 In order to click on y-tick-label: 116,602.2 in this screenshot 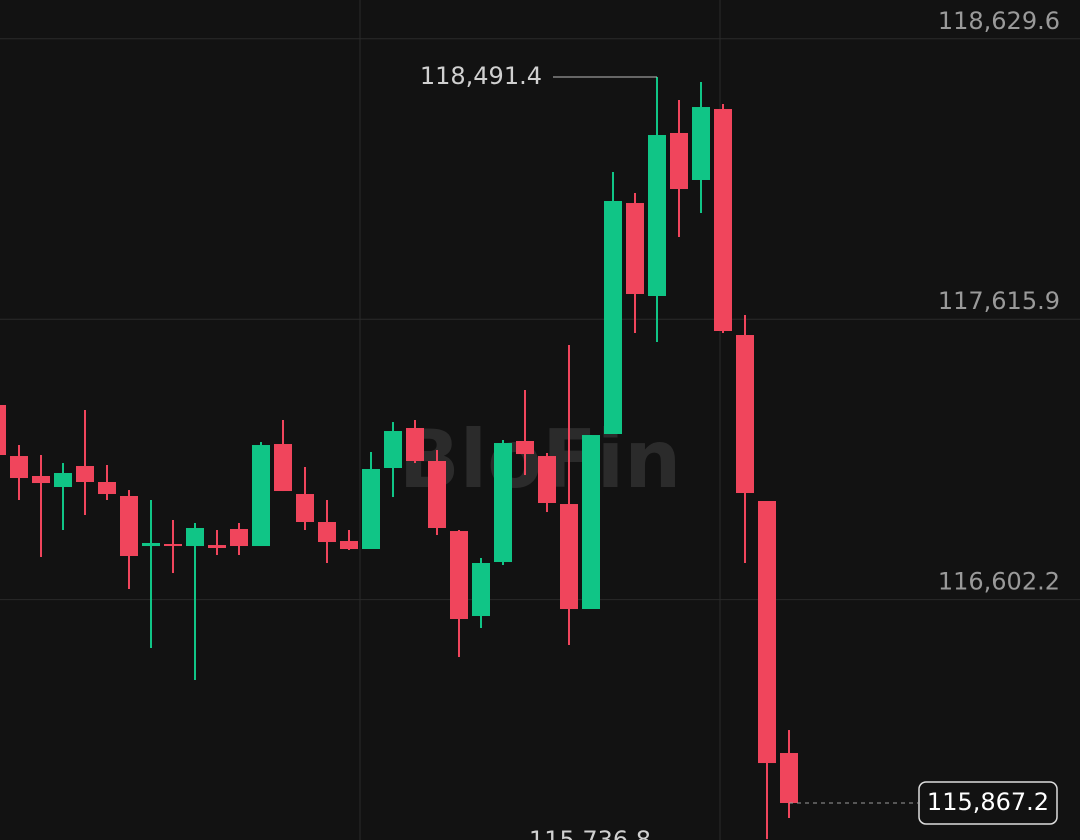, I will do `click(999, 582)`.